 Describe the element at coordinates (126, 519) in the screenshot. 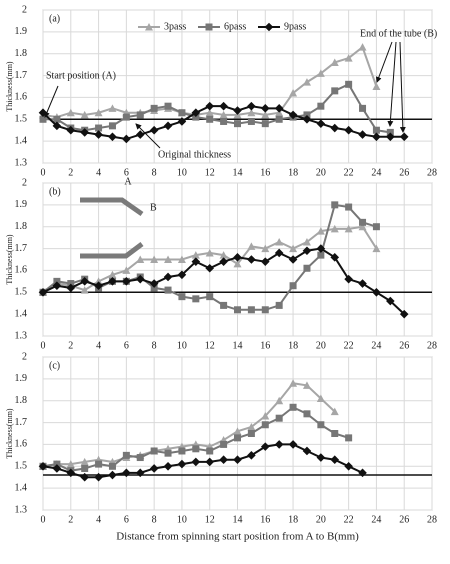

I see `x-tick-label: 6` at that location.